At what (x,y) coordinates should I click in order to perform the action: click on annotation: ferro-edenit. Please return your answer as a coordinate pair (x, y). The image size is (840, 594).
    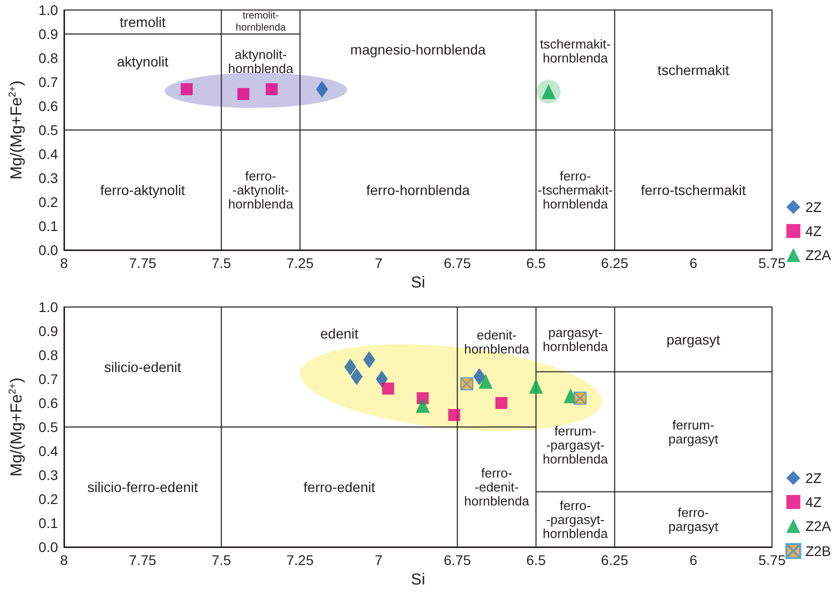
    Looking at the image, I should click on (340, 487).